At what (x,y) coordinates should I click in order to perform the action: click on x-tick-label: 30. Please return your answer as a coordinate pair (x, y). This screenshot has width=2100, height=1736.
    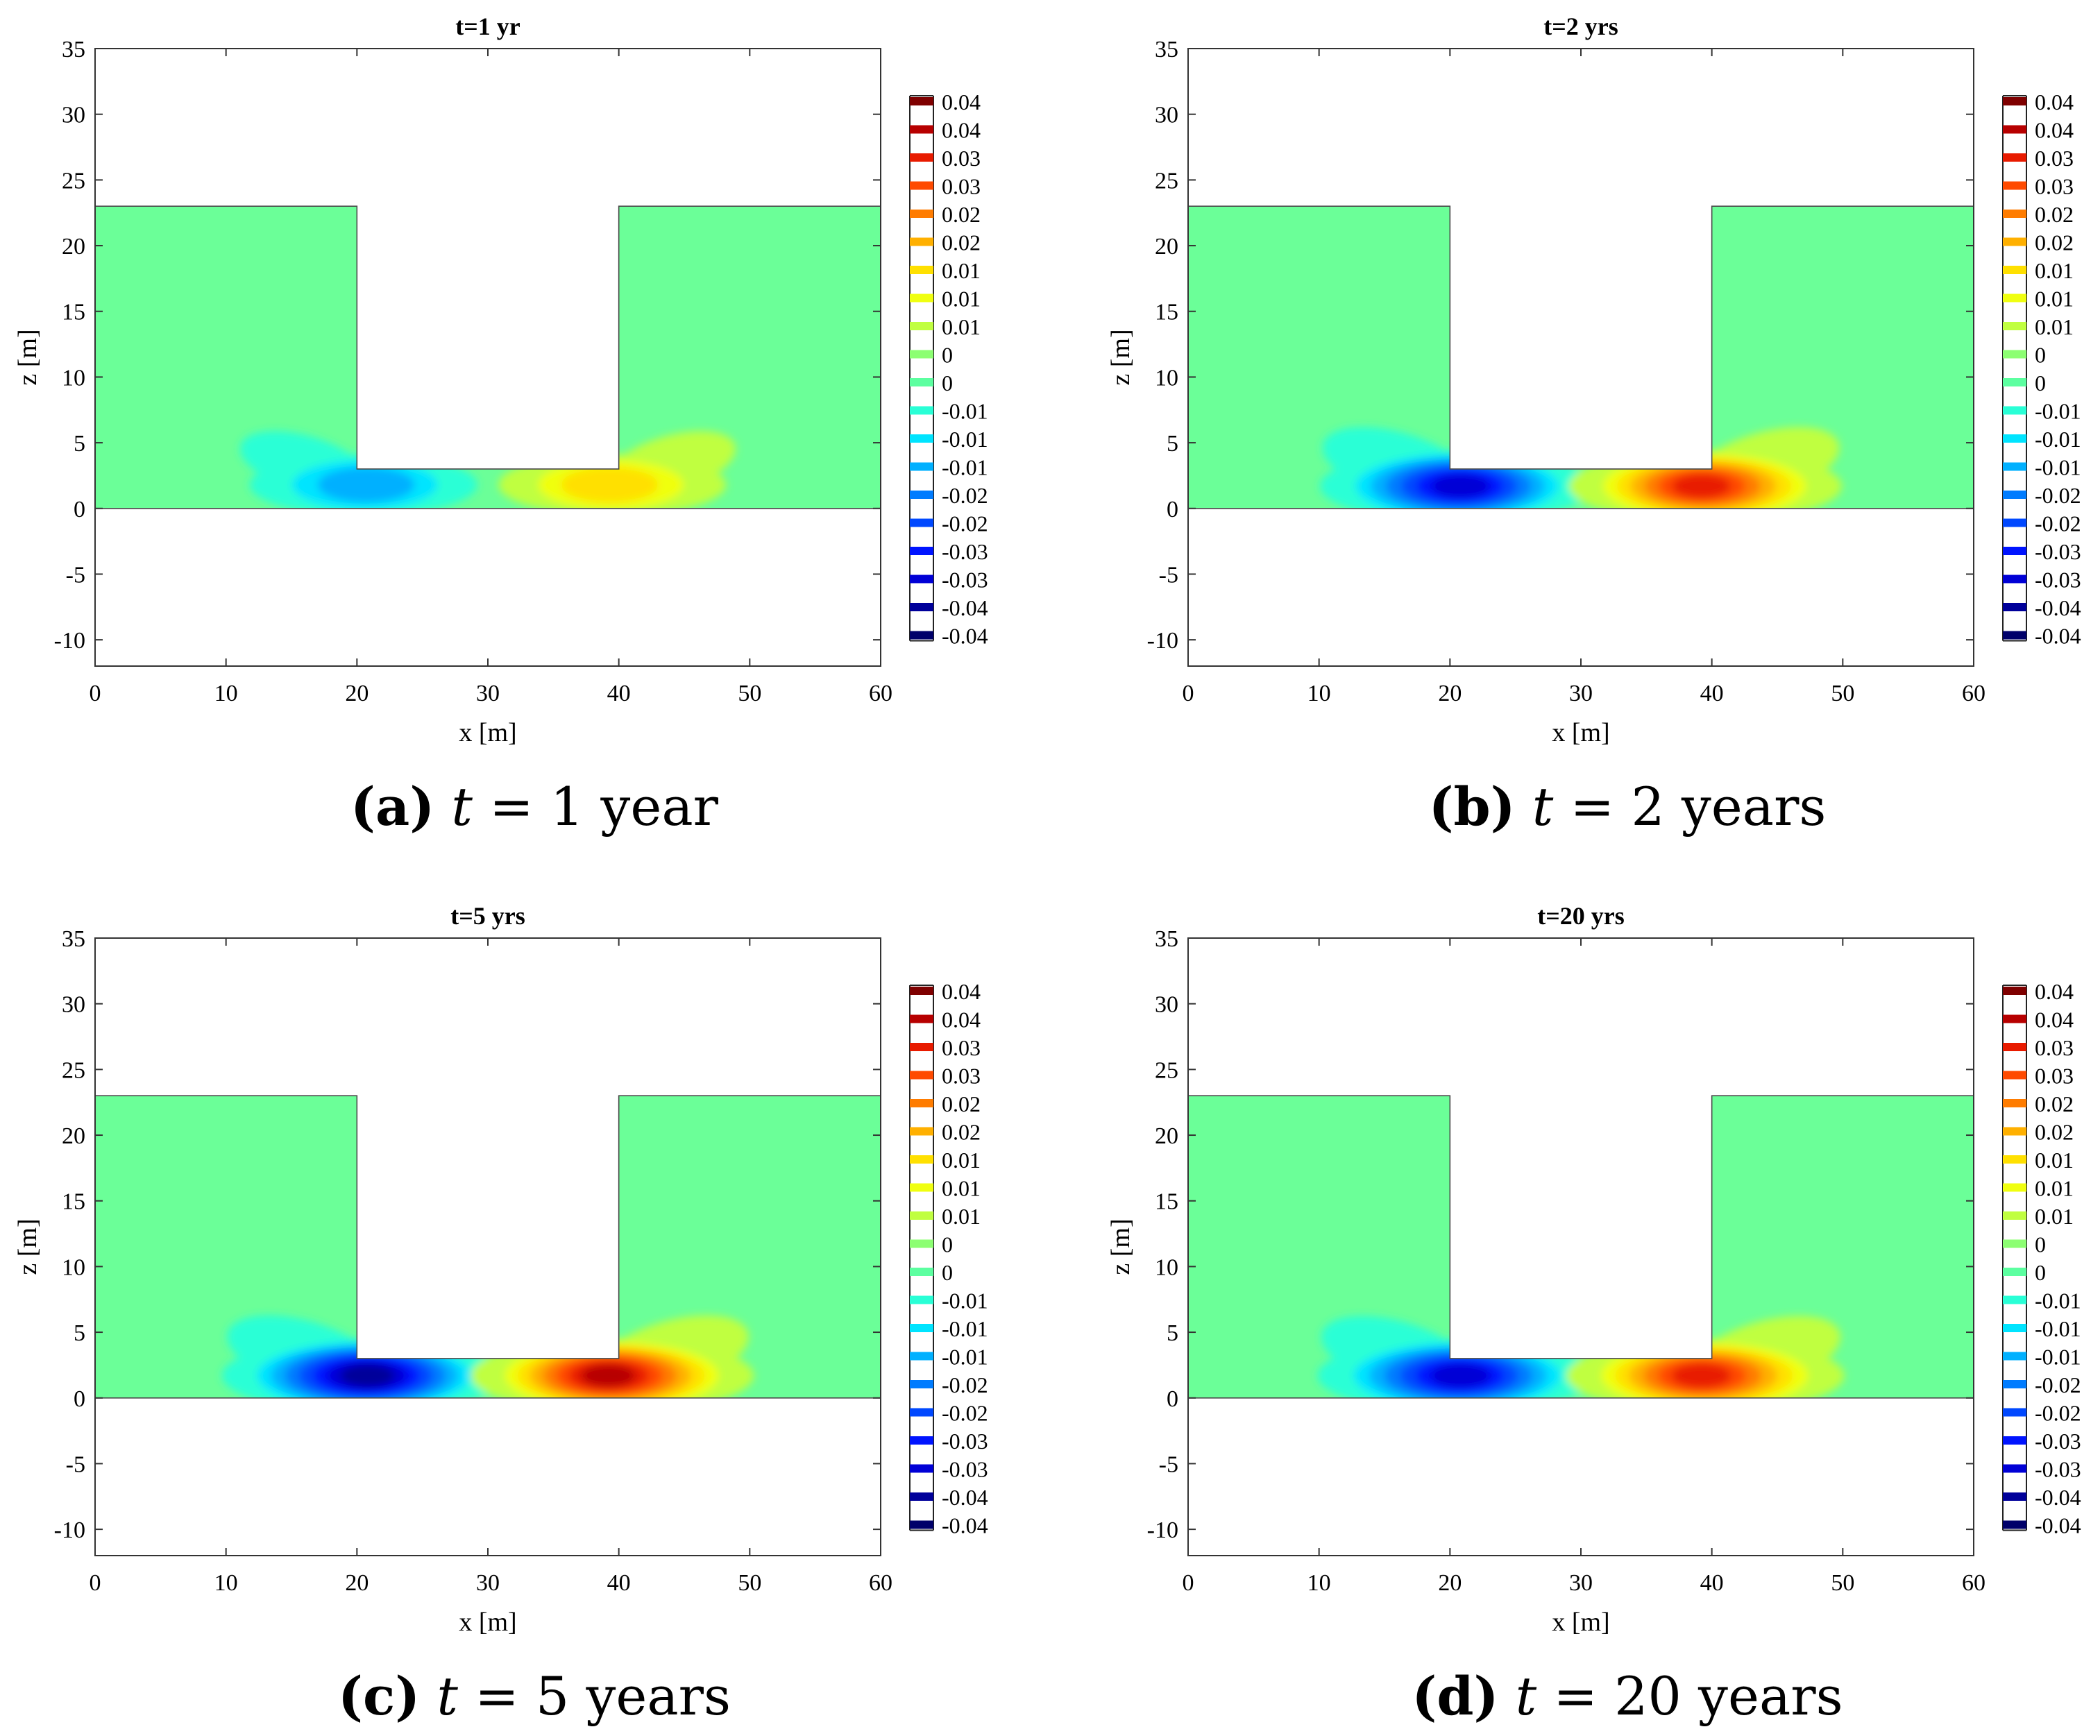
    Looking at the image, I should click on (1581, 1583).